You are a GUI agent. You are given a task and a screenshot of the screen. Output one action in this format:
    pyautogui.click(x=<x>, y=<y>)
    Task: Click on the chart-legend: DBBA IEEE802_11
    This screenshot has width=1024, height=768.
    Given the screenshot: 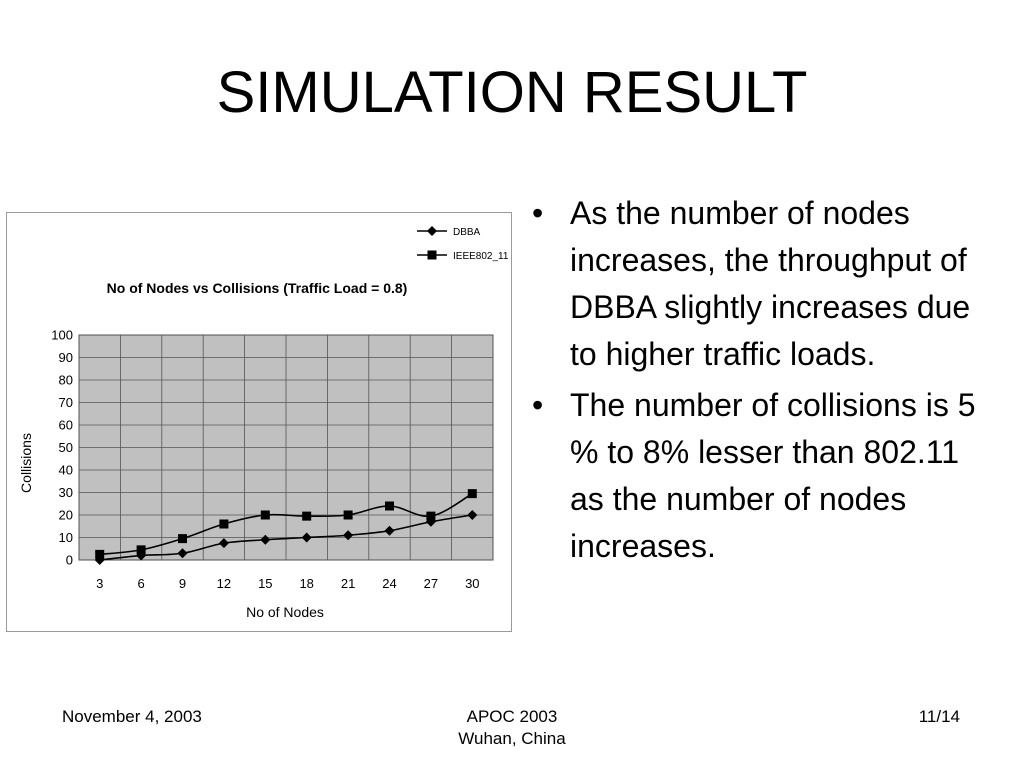 What is the action you would take?
    pyautogui.click(x=463, y=244)
    